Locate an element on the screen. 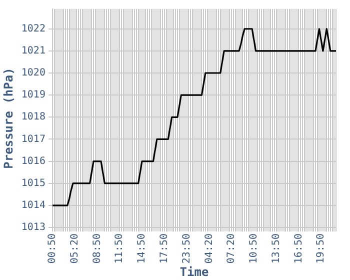  y-tick-label: 1019 is located at coordinates (33, 95).